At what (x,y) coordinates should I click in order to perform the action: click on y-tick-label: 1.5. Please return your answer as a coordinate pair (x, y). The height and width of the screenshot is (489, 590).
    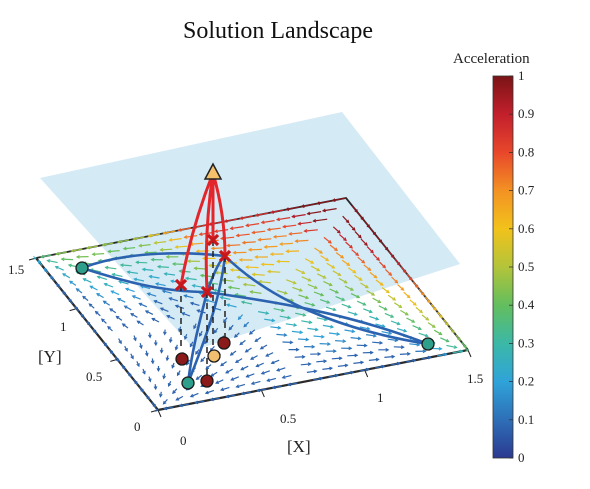
    Looking at the image, I should click on (16, 269).